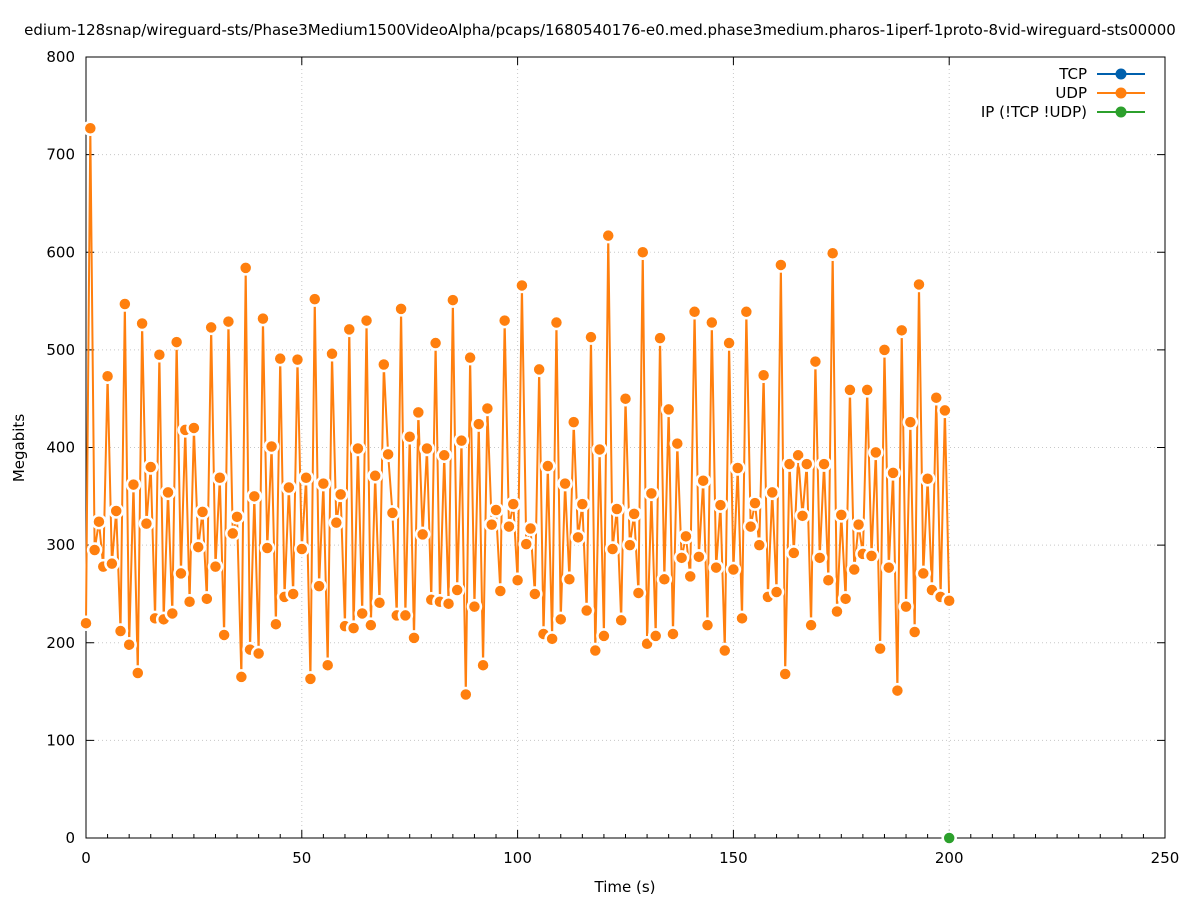  I want to click on x-tick-label: 200, so click(949, 858).